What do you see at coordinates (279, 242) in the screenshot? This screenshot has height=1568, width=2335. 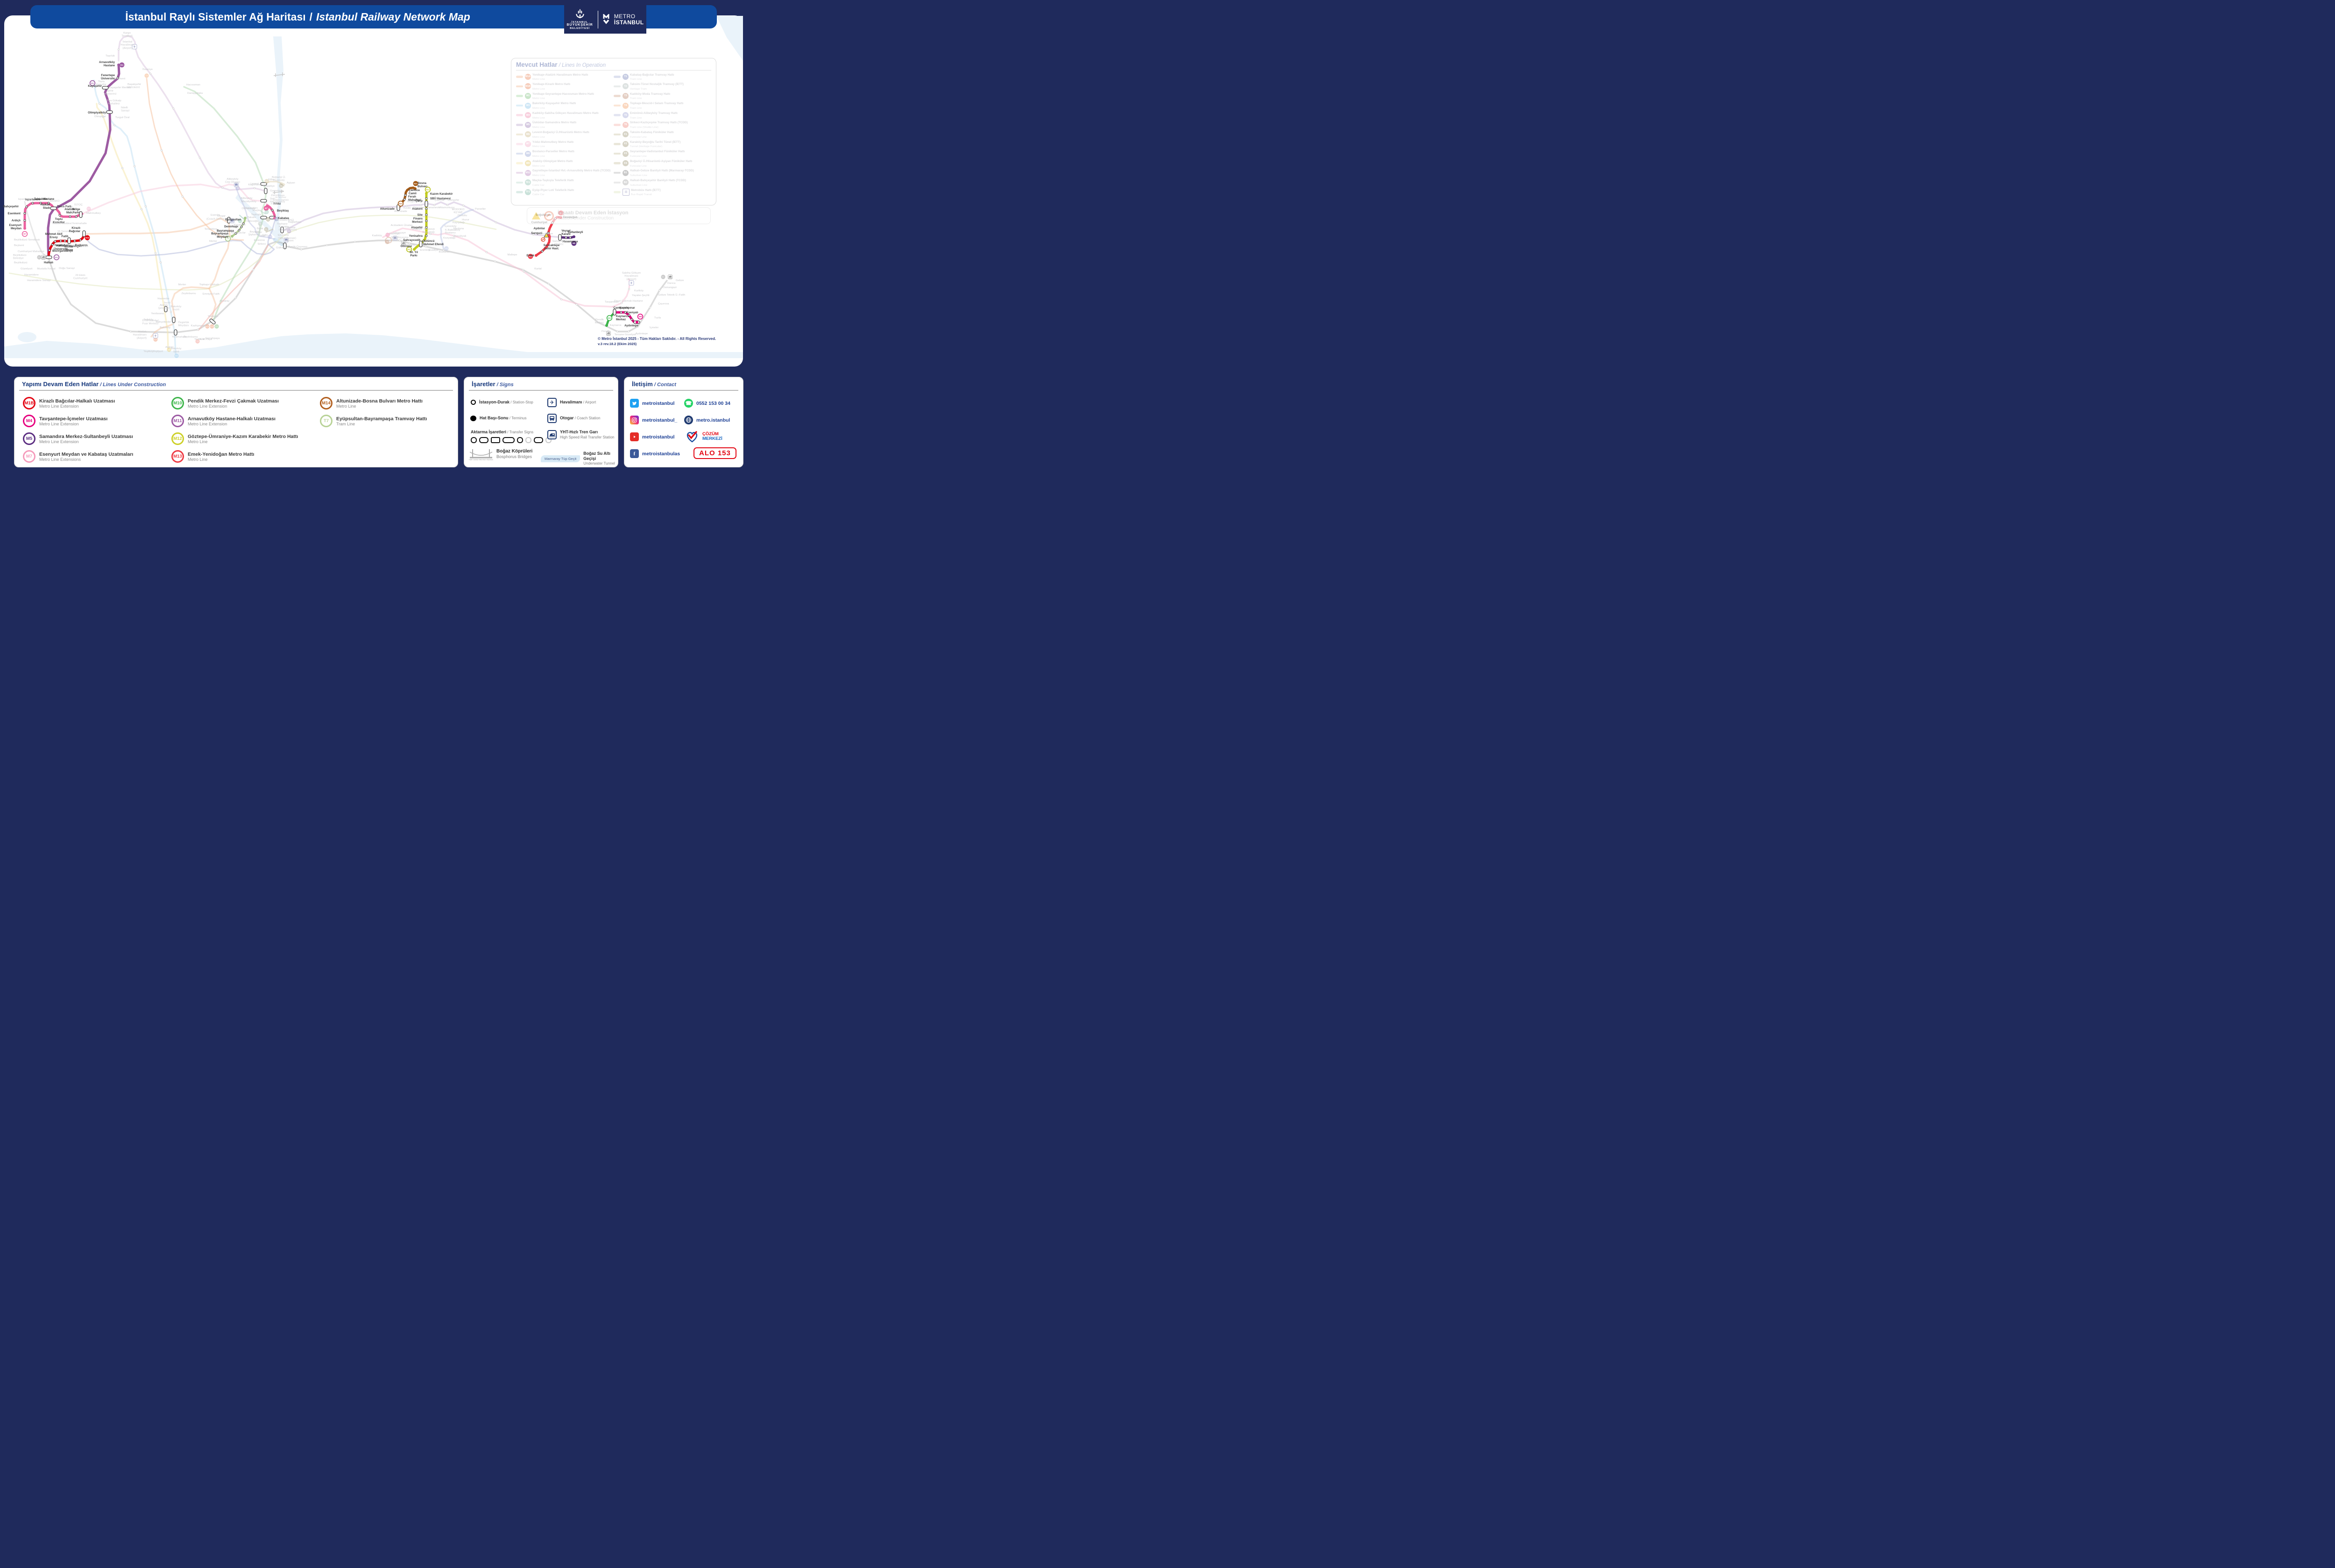 I see `marmaray-tube-ribbon` at bounding box center [279, 242].